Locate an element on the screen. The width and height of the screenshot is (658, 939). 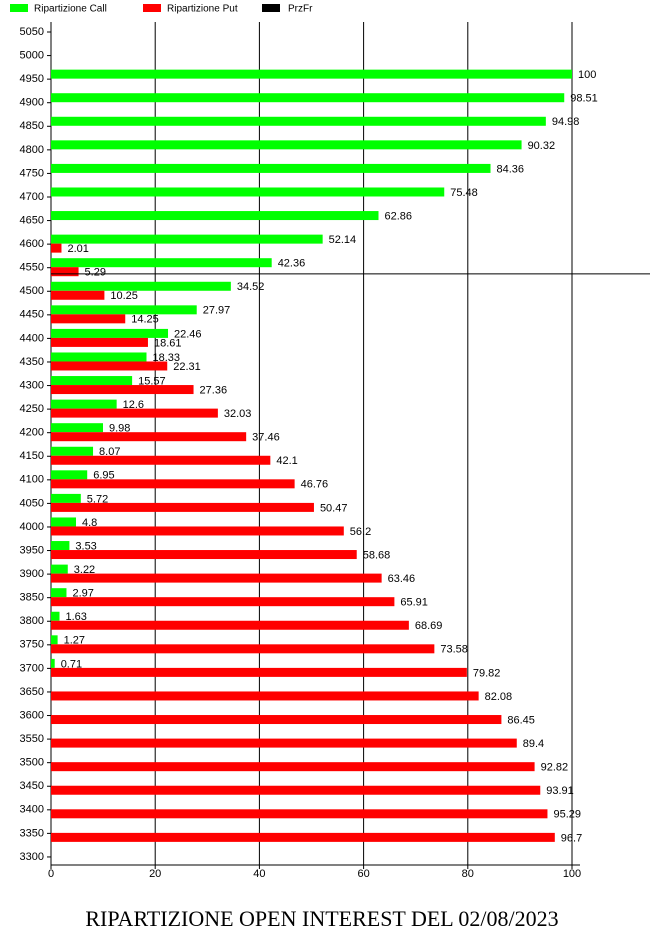
legend-label: Ripartizione Call is located at coordinates (70, 9).